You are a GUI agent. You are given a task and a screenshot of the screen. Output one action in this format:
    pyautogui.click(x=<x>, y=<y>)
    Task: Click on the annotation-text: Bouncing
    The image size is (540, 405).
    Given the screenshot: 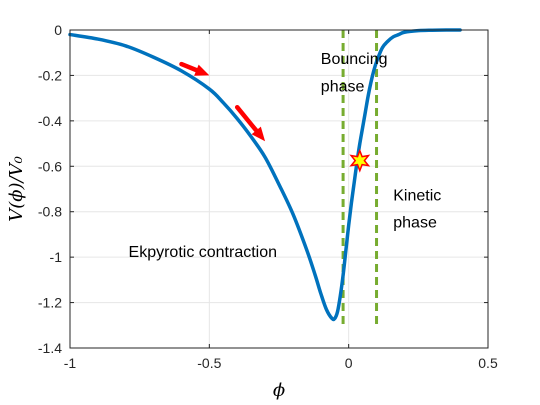 What is the action you would take?
    pyautogui.click(x=354, y=59)
    